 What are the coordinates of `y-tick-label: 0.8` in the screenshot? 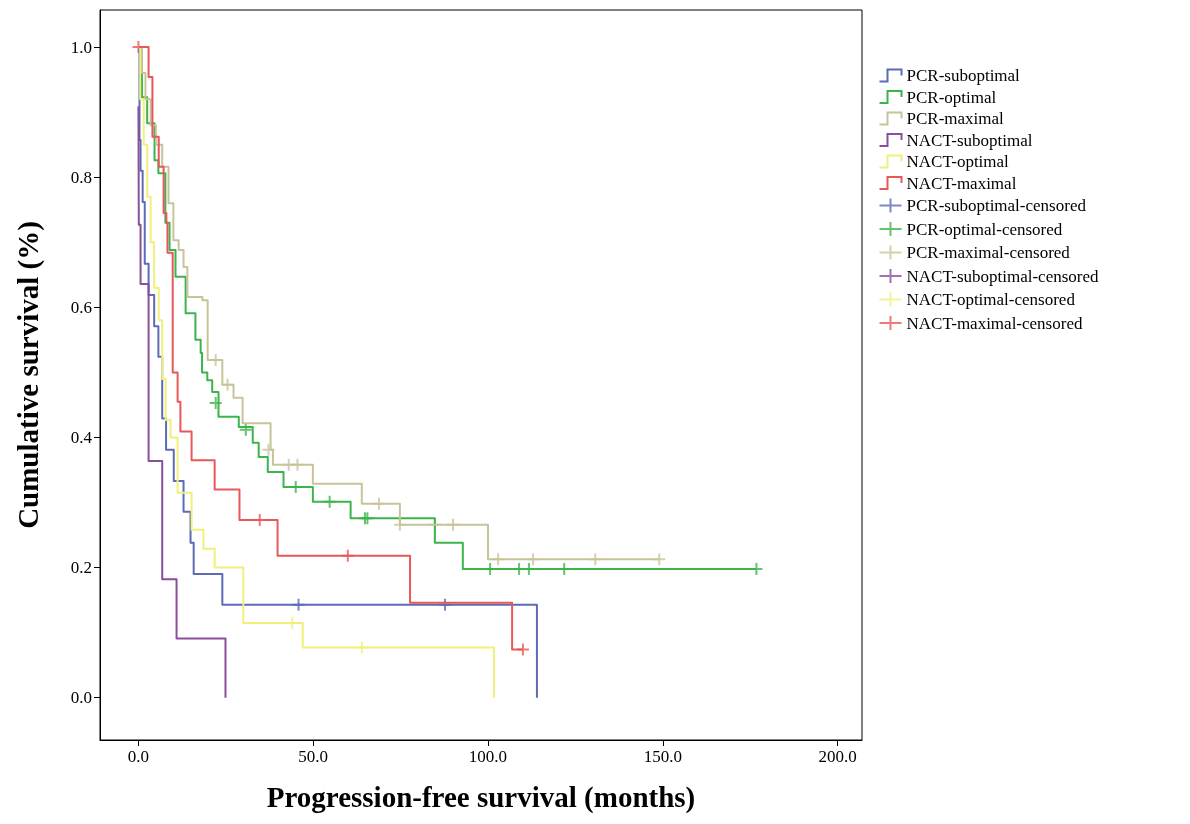 It's located at (81, 177).